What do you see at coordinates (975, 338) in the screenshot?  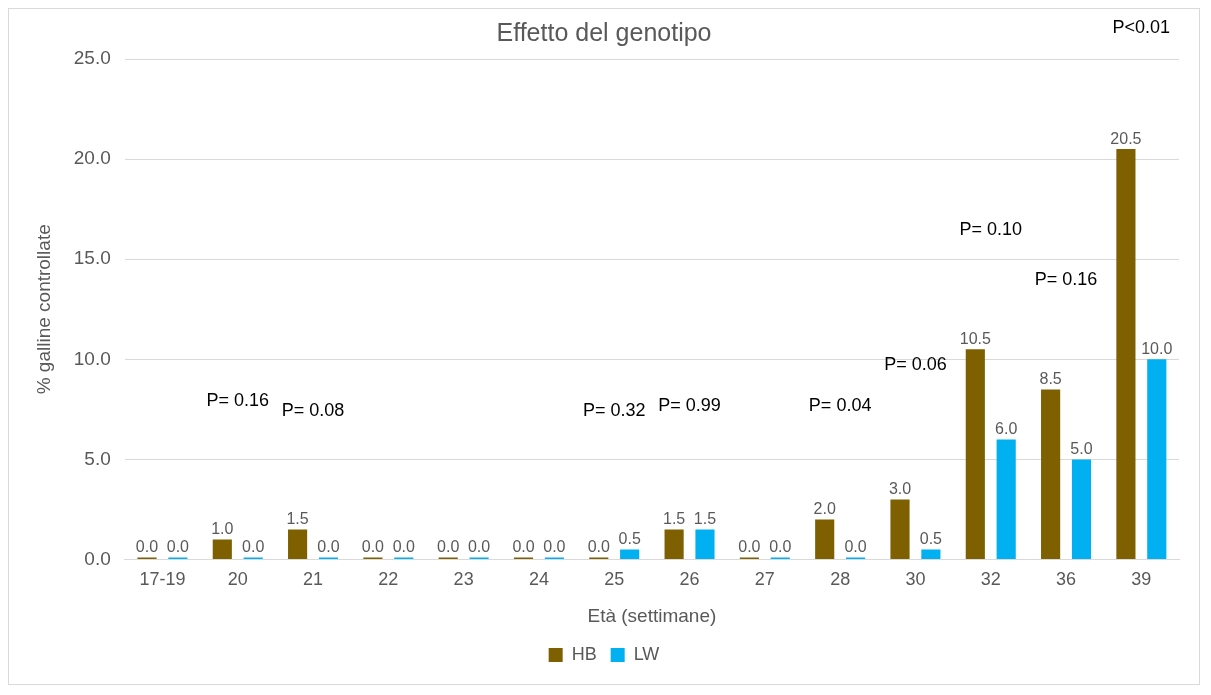 I see `data-label: 10.5` at bounding box center [975, 338].